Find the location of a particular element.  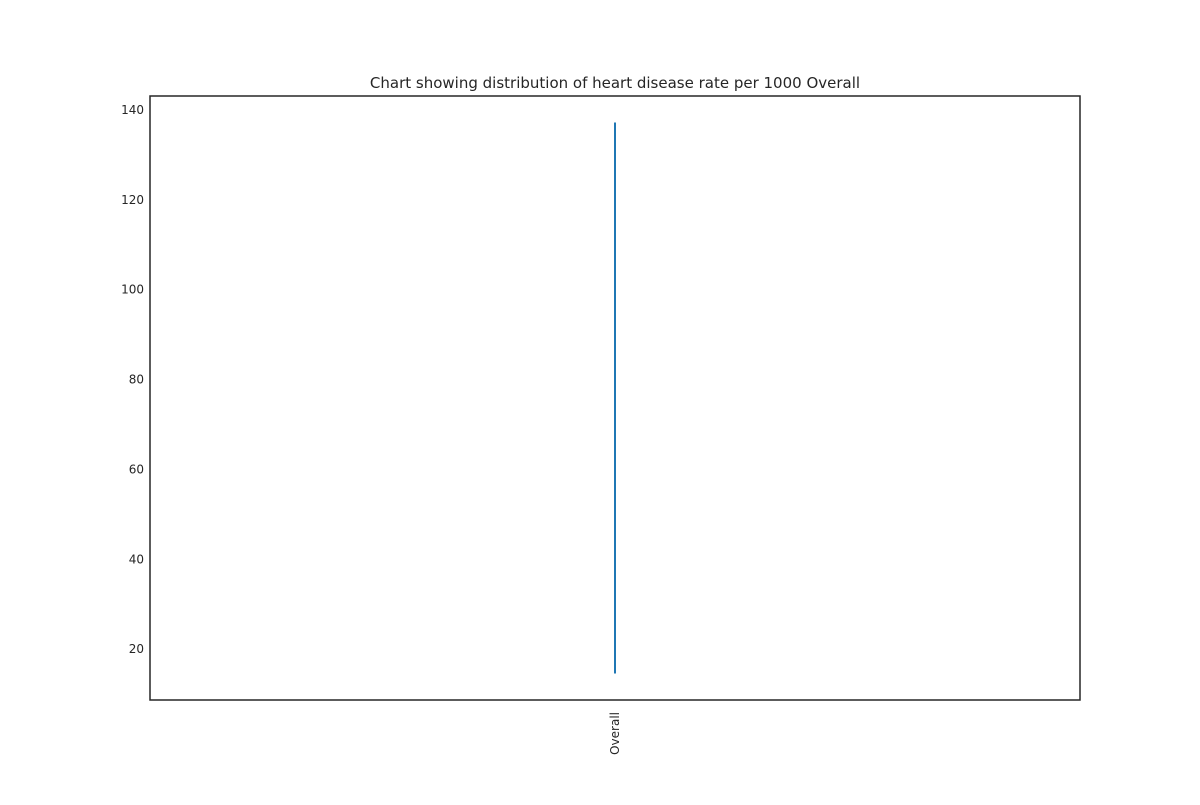

x-axis: Overall is located at coordinates (615, 733).